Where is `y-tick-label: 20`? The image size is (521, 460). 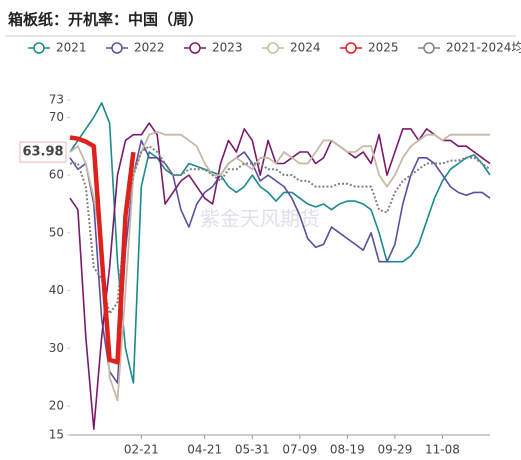 y-tick-label: 20 is located at coordinates (56, 406).